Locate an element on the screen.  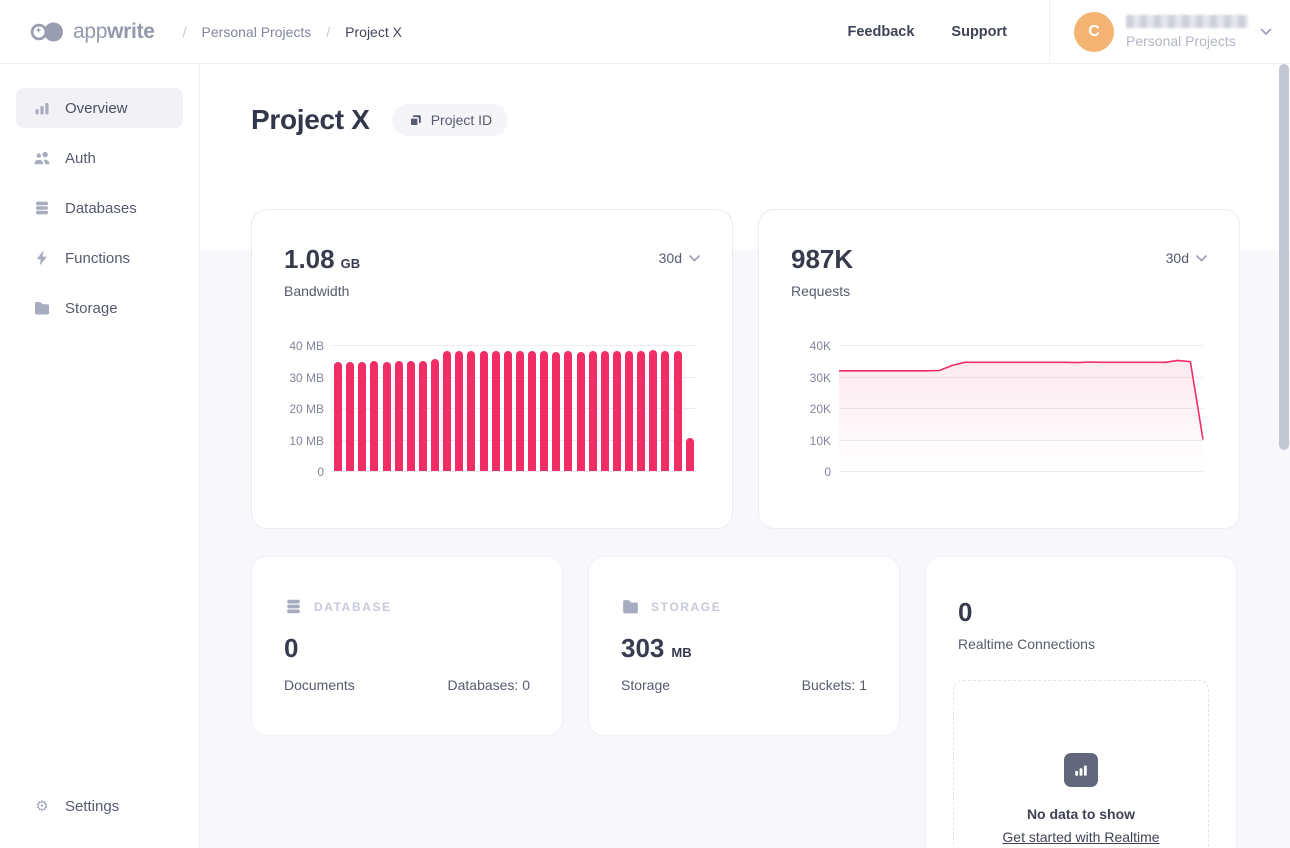
user-name-redacted is located at coordinates (1187, 21).